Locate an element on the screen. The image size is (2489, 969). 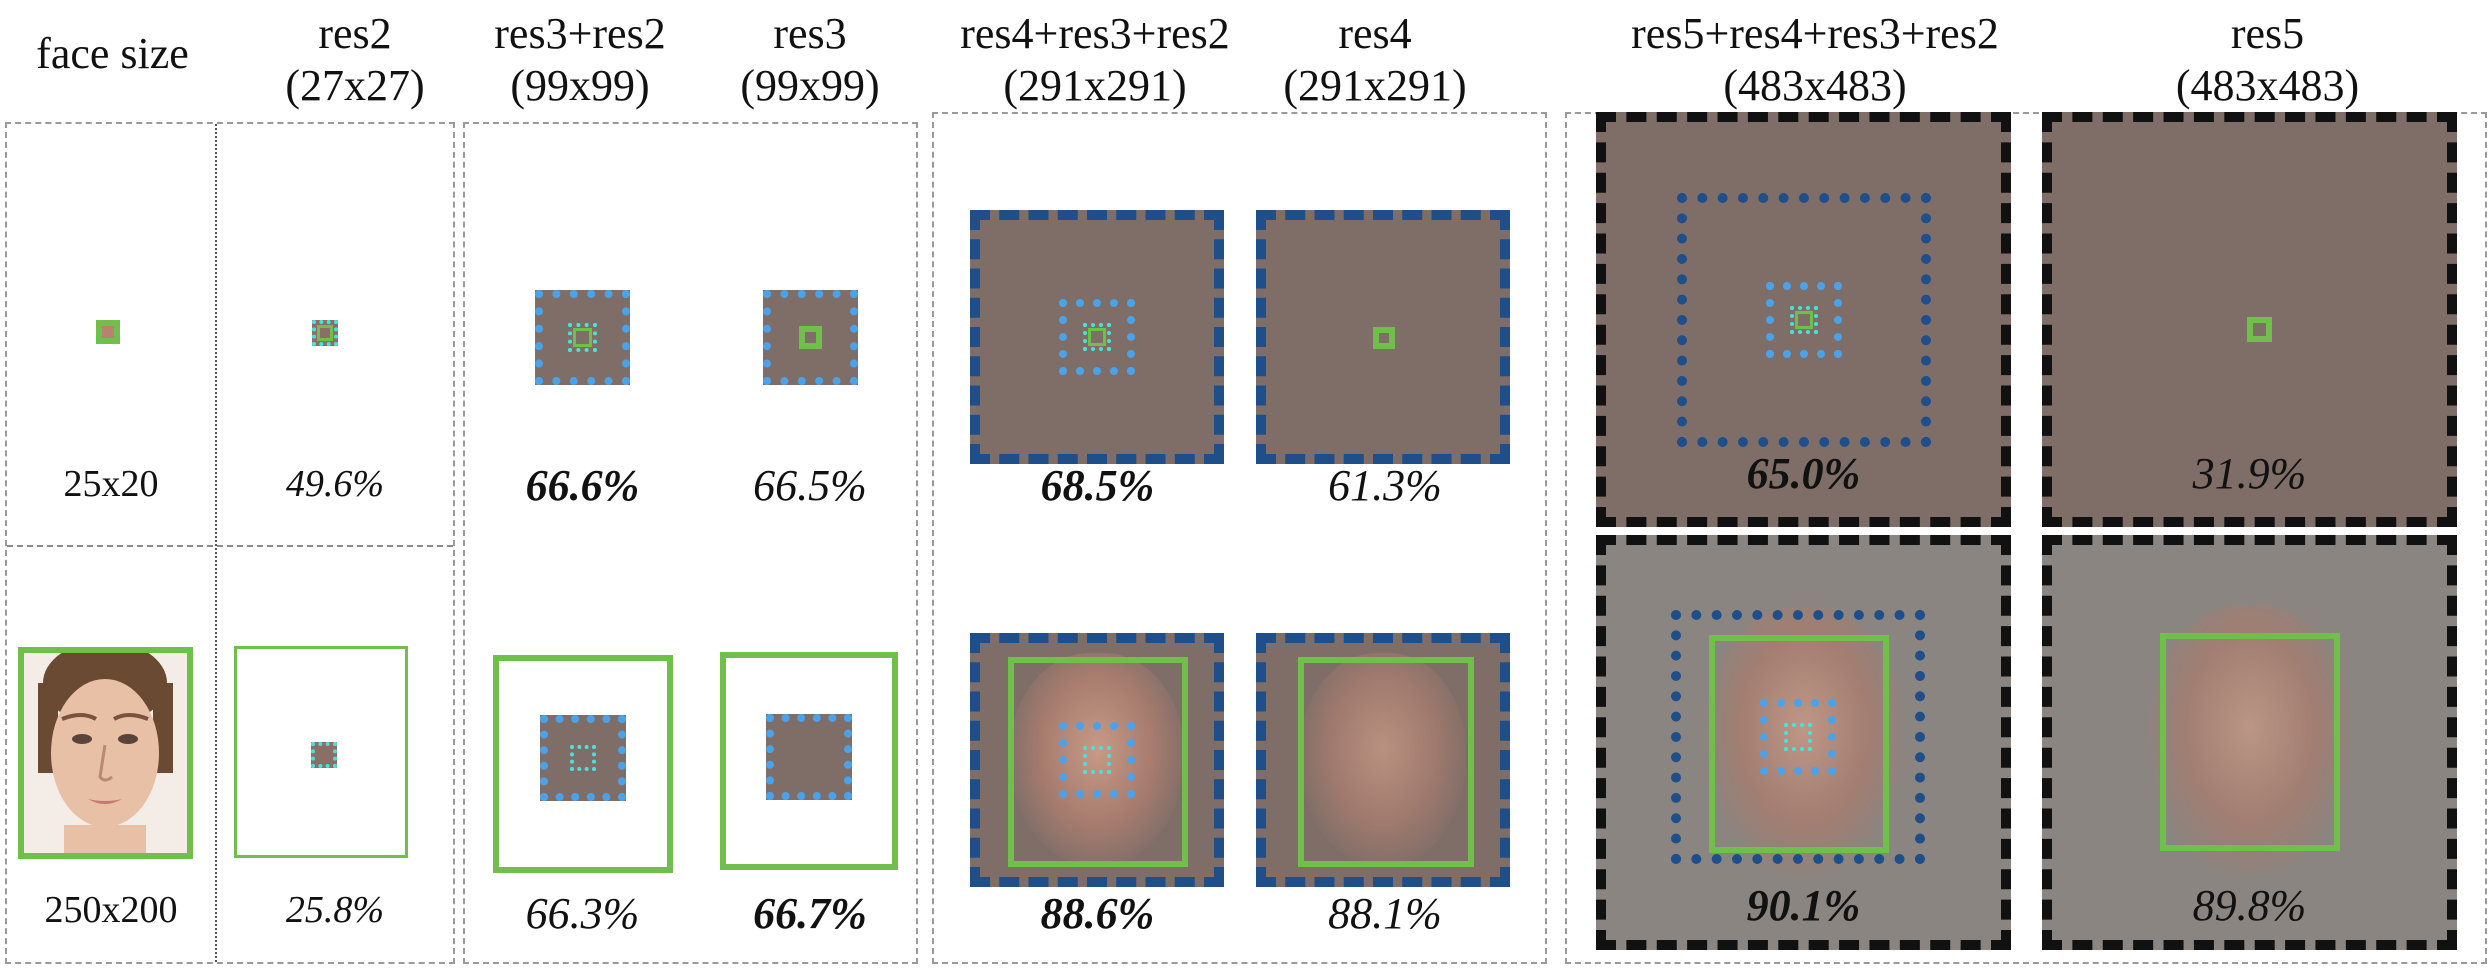
res5-template-r2 is located at coordinates (2249, 742).